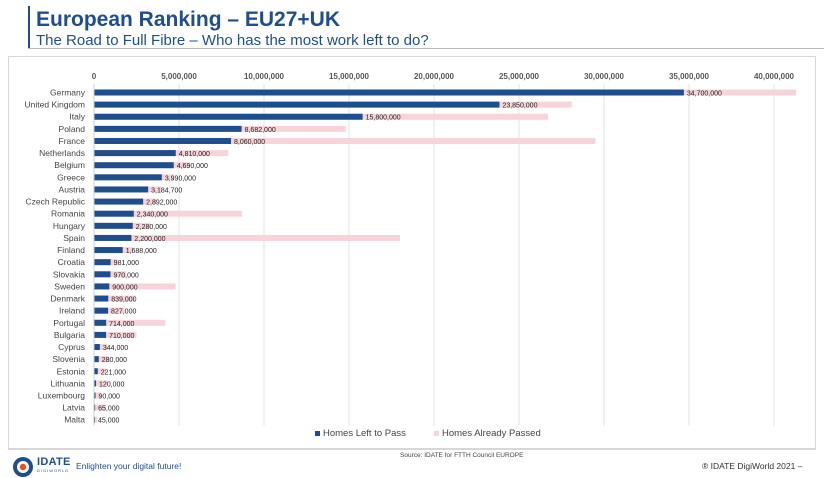 The height and width of the screenshot is (478, 824). I want to click on data-label: 1,688,000, so click(141, 251).